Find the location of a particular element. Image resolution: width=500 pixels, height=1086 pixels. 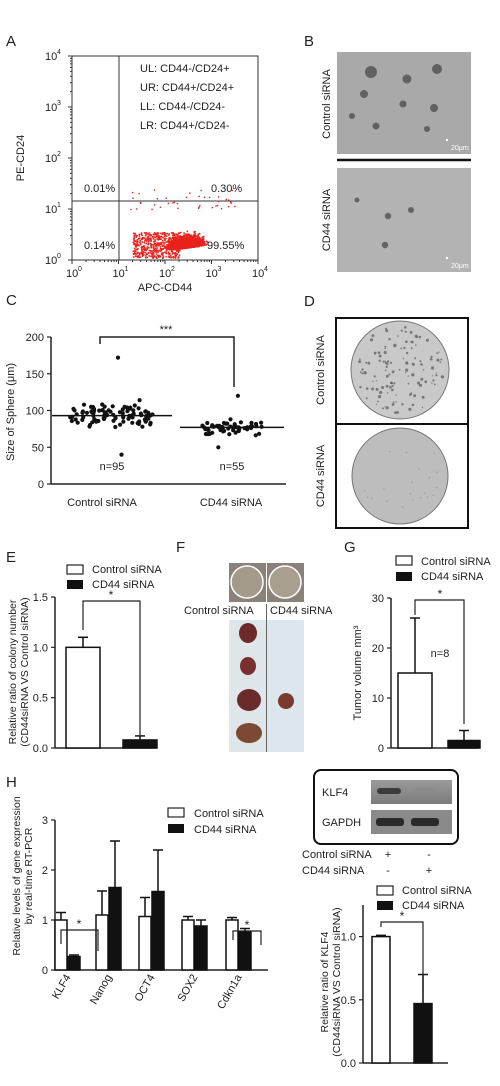

g-bars is located at coordinates (439, 683).